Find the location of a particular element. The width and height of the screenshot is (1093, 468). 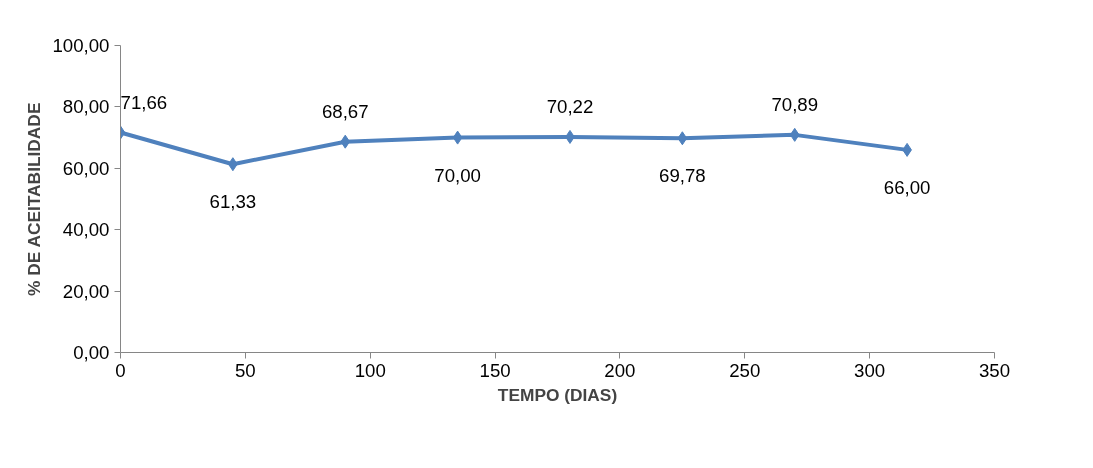

x-tick-label: 250 is located at coordinates (745, 370).